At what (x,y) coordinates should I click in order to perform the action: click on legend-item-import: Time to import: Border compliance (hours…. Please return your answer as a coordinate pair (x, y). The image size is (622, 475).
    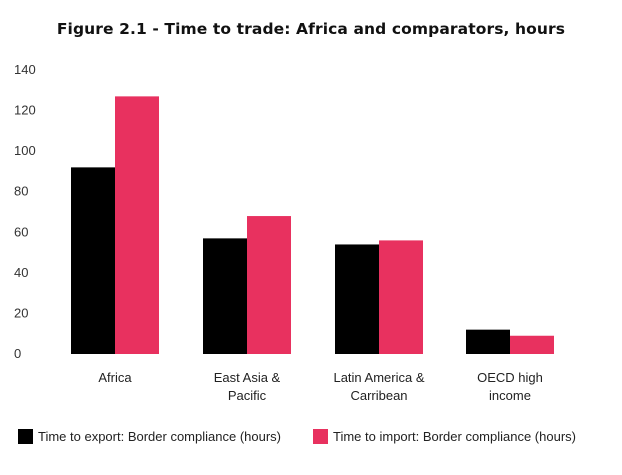
    Looking at the image, I should click on (444, 436).